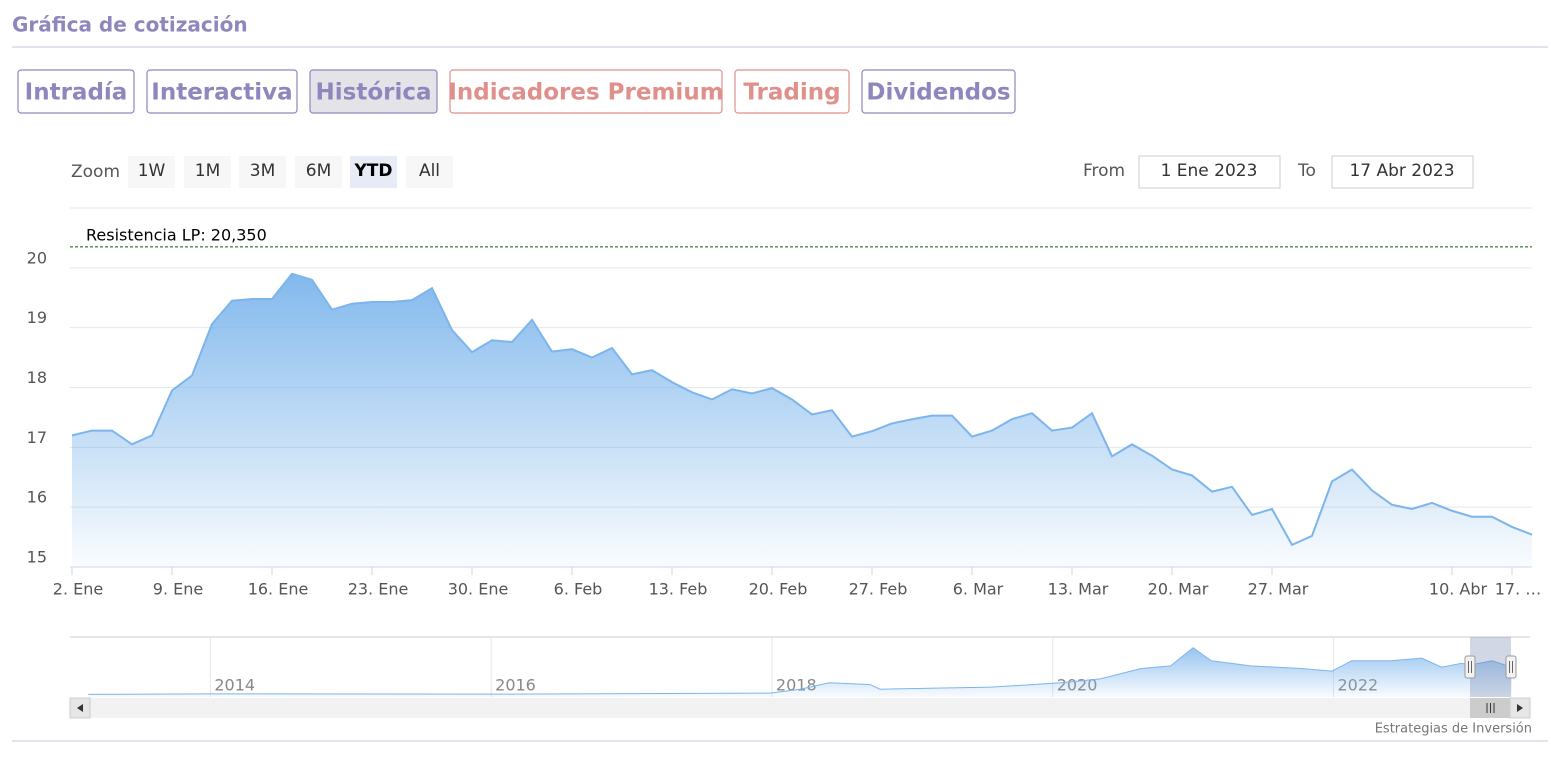 Image resolution: width=1551 pixels, height=770 pixels. What do you see at coordinates (176, 234) in the screenshot?
I see `resistance-label: Resistencia LP: 20,350` at bounding box center [176, 234].